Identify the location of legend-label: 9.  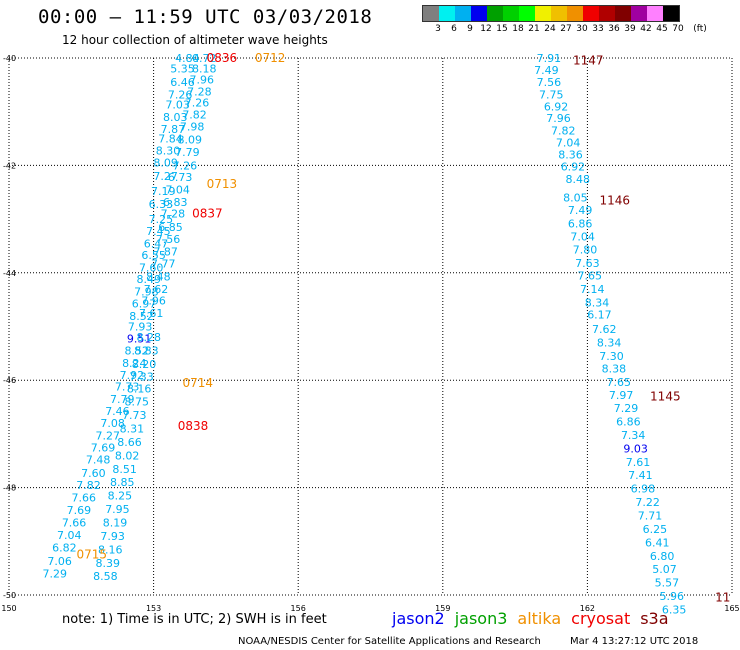
(470, 29).